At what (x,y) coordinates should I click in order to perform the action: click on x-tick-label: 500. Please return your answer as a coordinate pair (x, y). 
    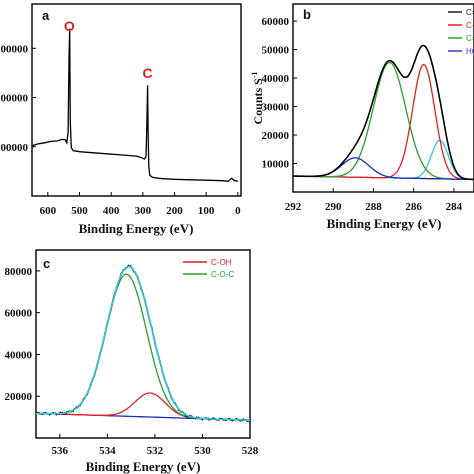
    Looking at the image, I should click on (79, 211).